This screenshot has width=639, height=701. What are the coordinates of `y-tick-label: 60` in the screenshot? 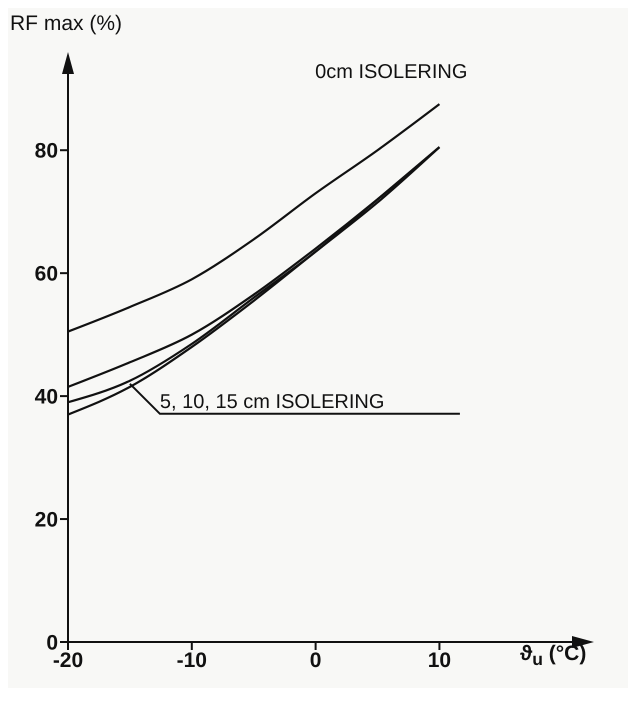 It's located at (46, 274).